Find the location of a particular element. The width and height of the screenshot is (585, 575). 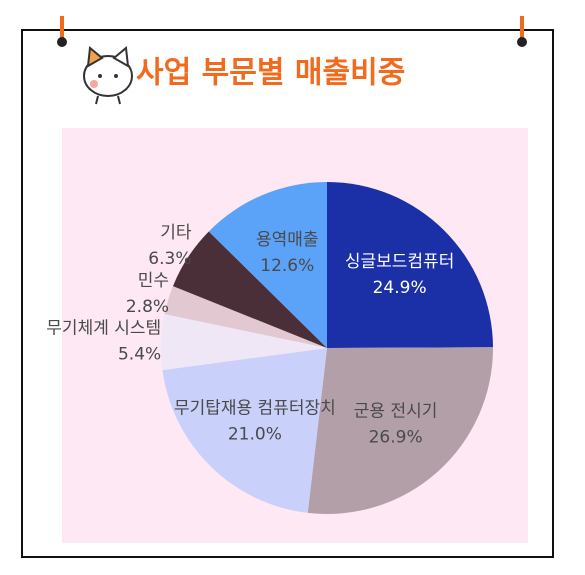

slice-label: 용역매출 is located at coordinates (287, 240).